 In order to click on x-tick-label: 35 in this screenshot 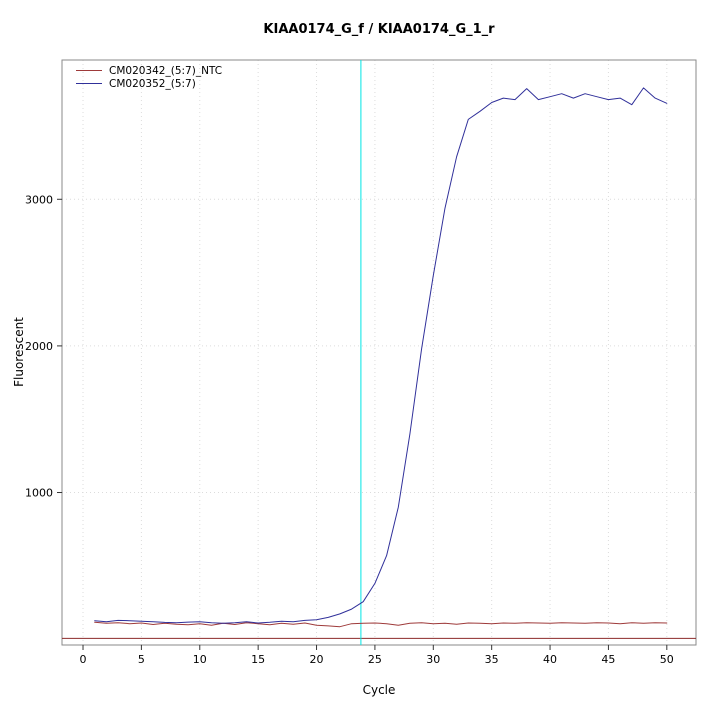, I will do `click(492, 659)`.